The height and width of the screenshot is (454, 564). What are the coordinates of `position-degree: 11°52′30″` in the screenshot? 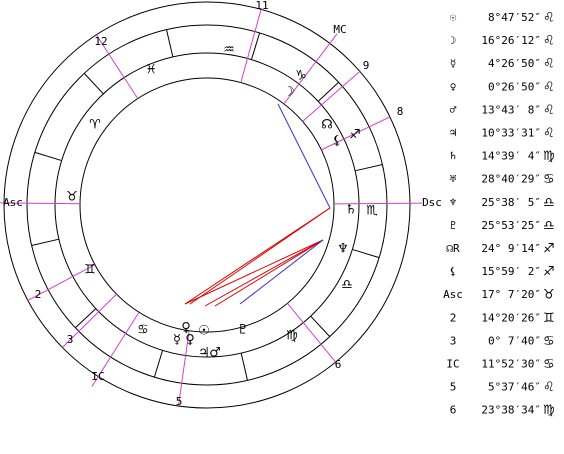 It's located at (511, 364).